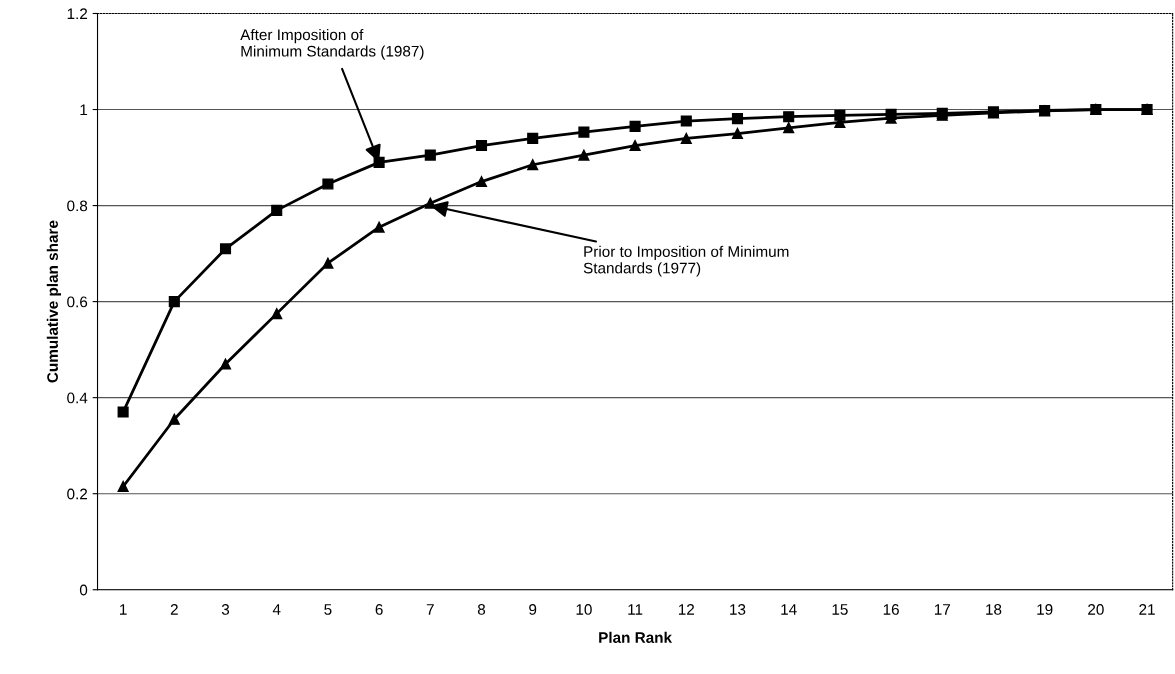 The width and height of the screenshot is (1175, 674). What do you see at coordinates (77, 14) in the screenshot?
I see `y-tick-label: 1.2` at bounding box center [77, 14].